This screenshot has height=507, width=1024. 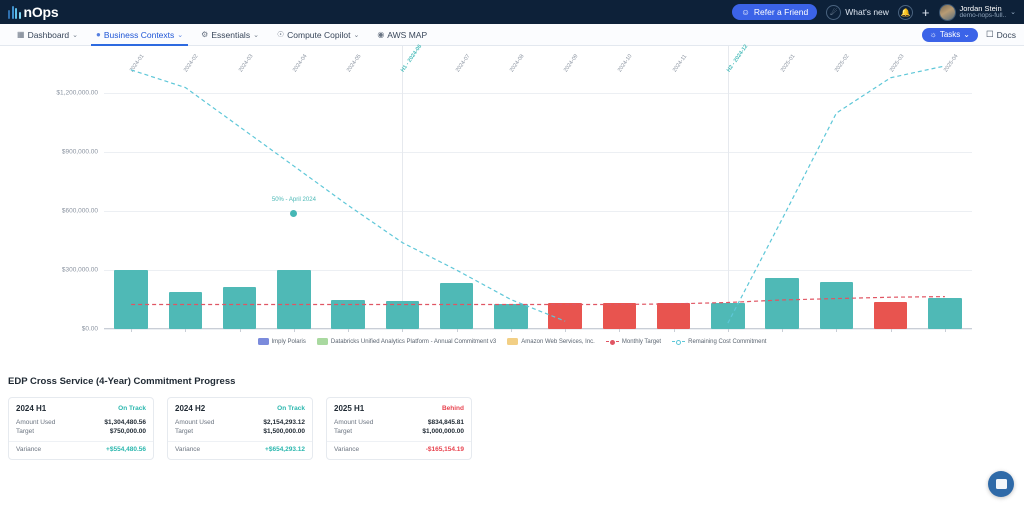 I want to click on person-icon: ☺, so click(x=745, y=12).